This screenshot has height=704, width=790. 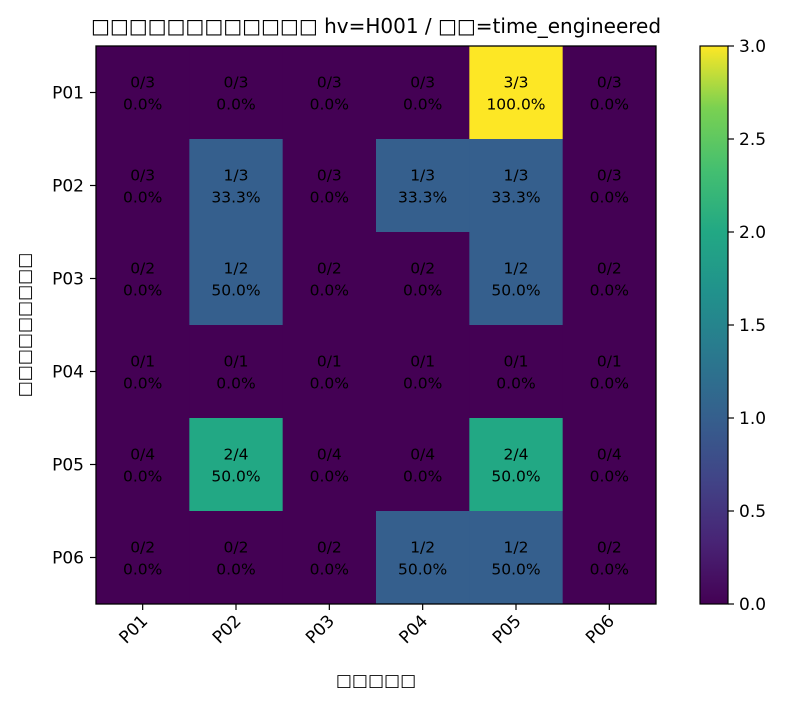 I want to click on x-tick-label: P03, so click(x=320, y=629).